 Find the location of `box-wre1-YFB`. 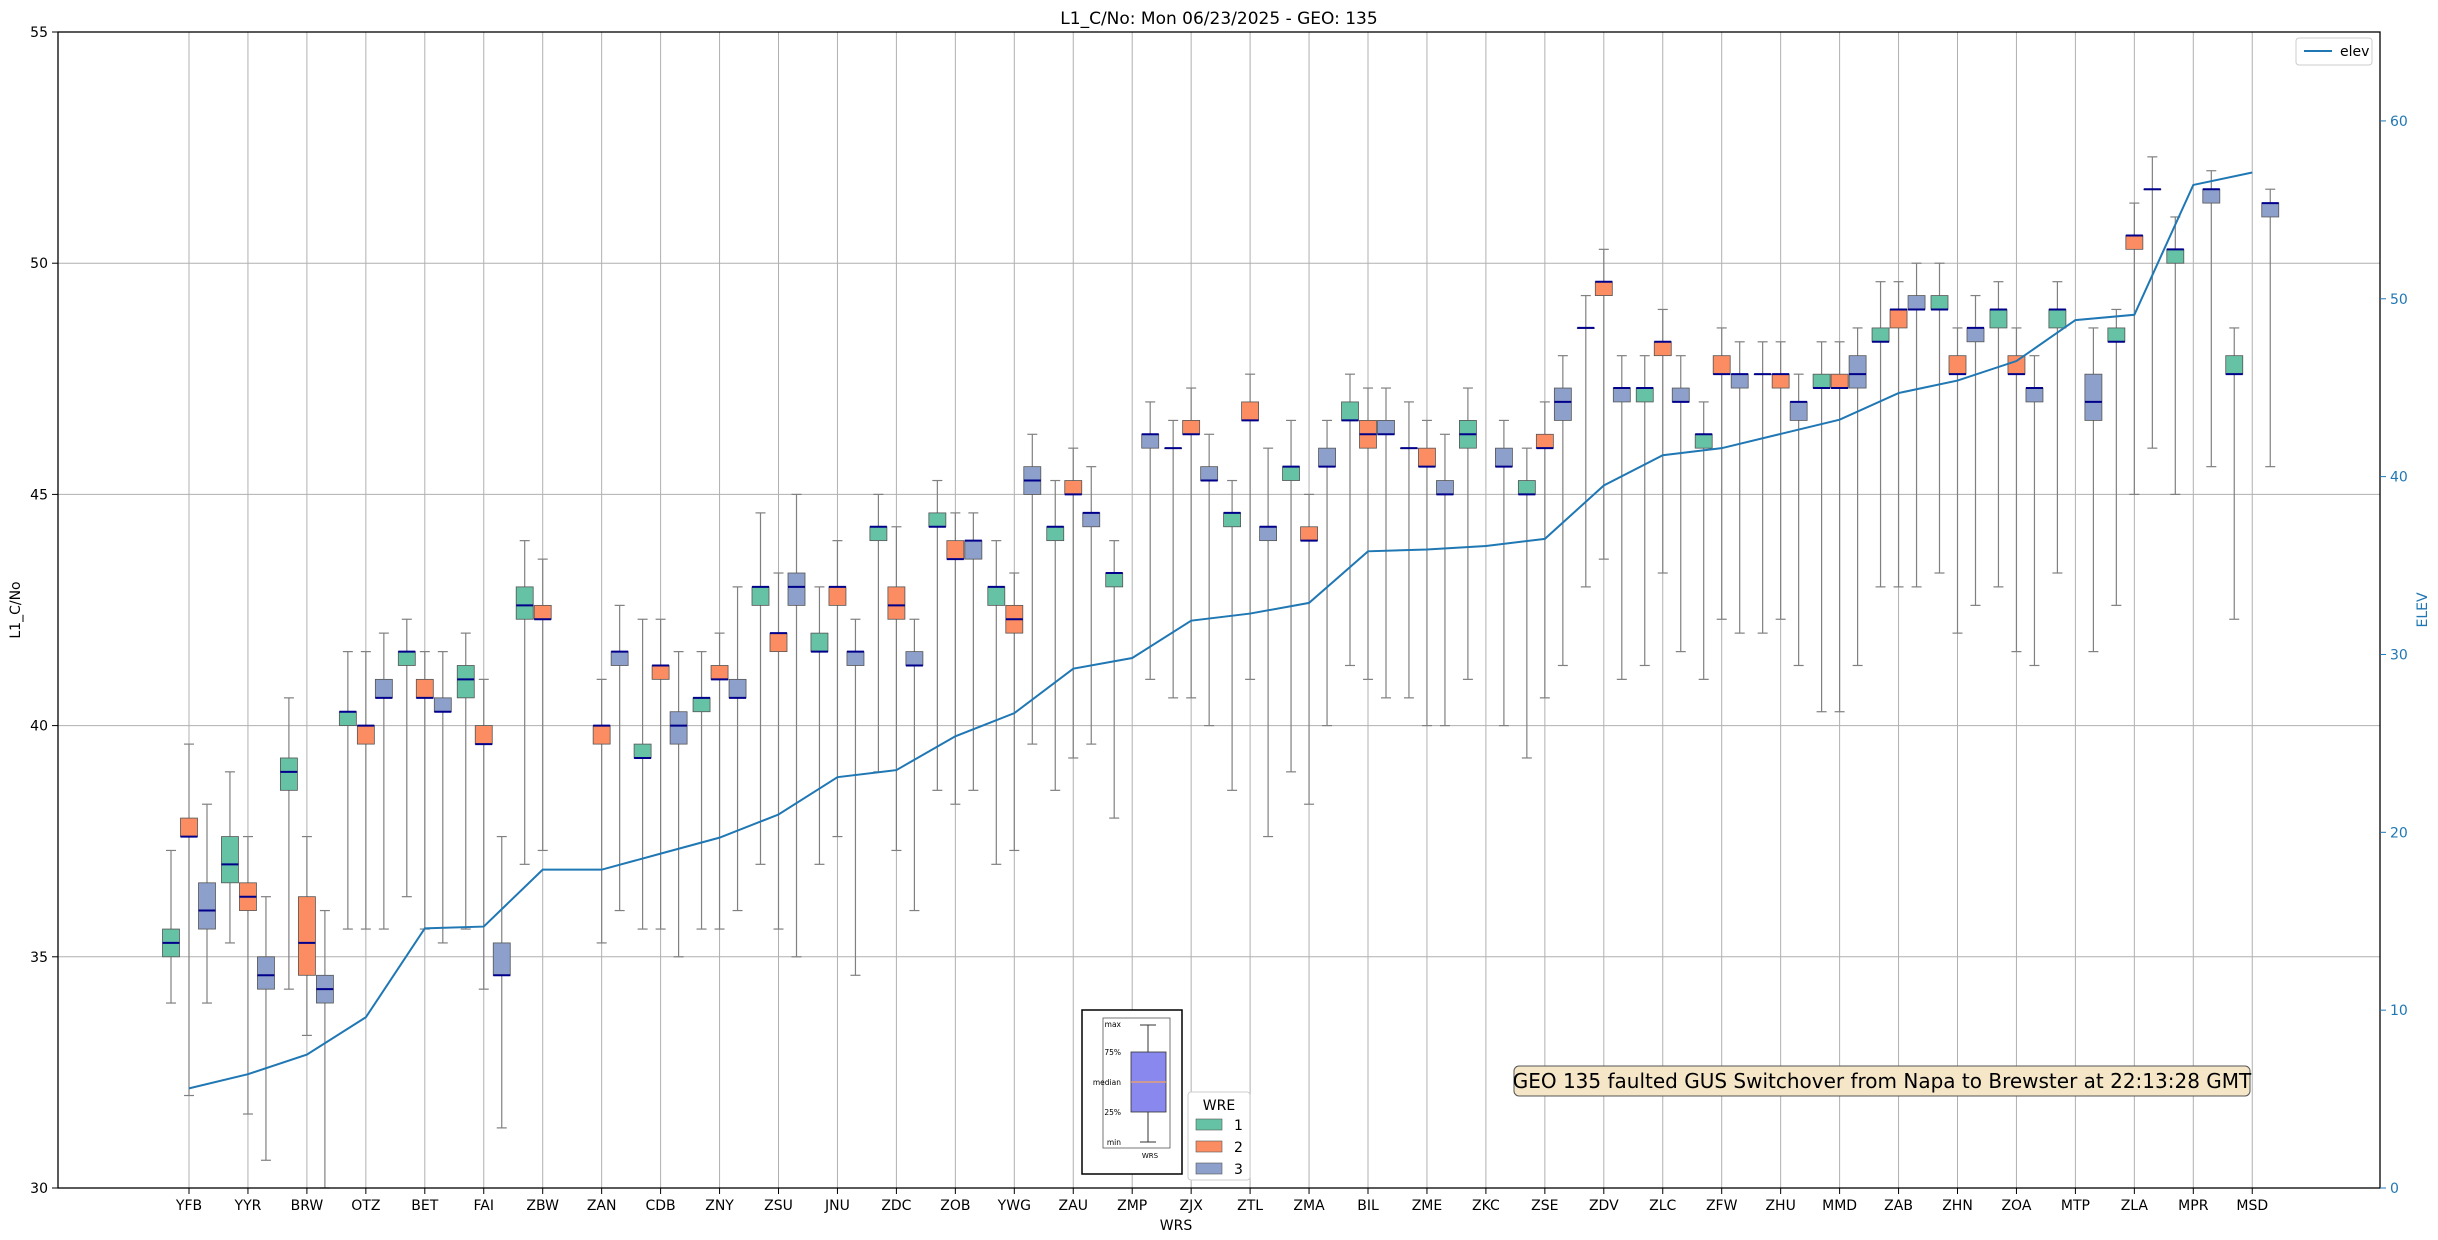

box-wre1-YFB is located at coordinates (171, 926).